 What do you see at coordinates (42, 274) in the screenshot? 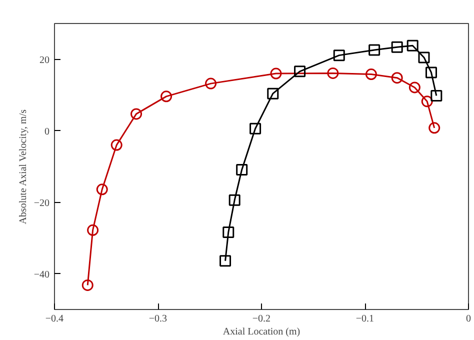
I see `y-tick-label: −40` at bounding box center [42, 274].